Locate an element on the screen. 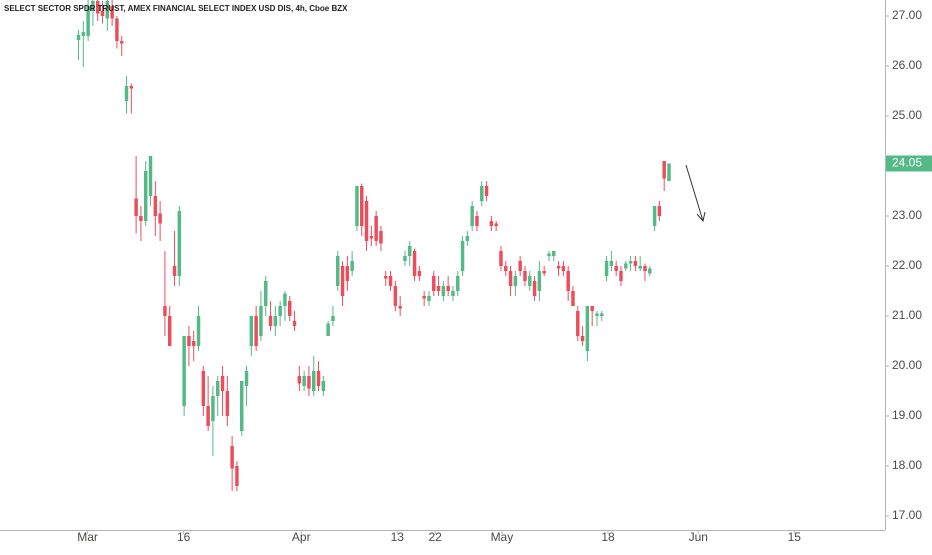  x-tick-label: 13 is located at coordinates (398, 537).